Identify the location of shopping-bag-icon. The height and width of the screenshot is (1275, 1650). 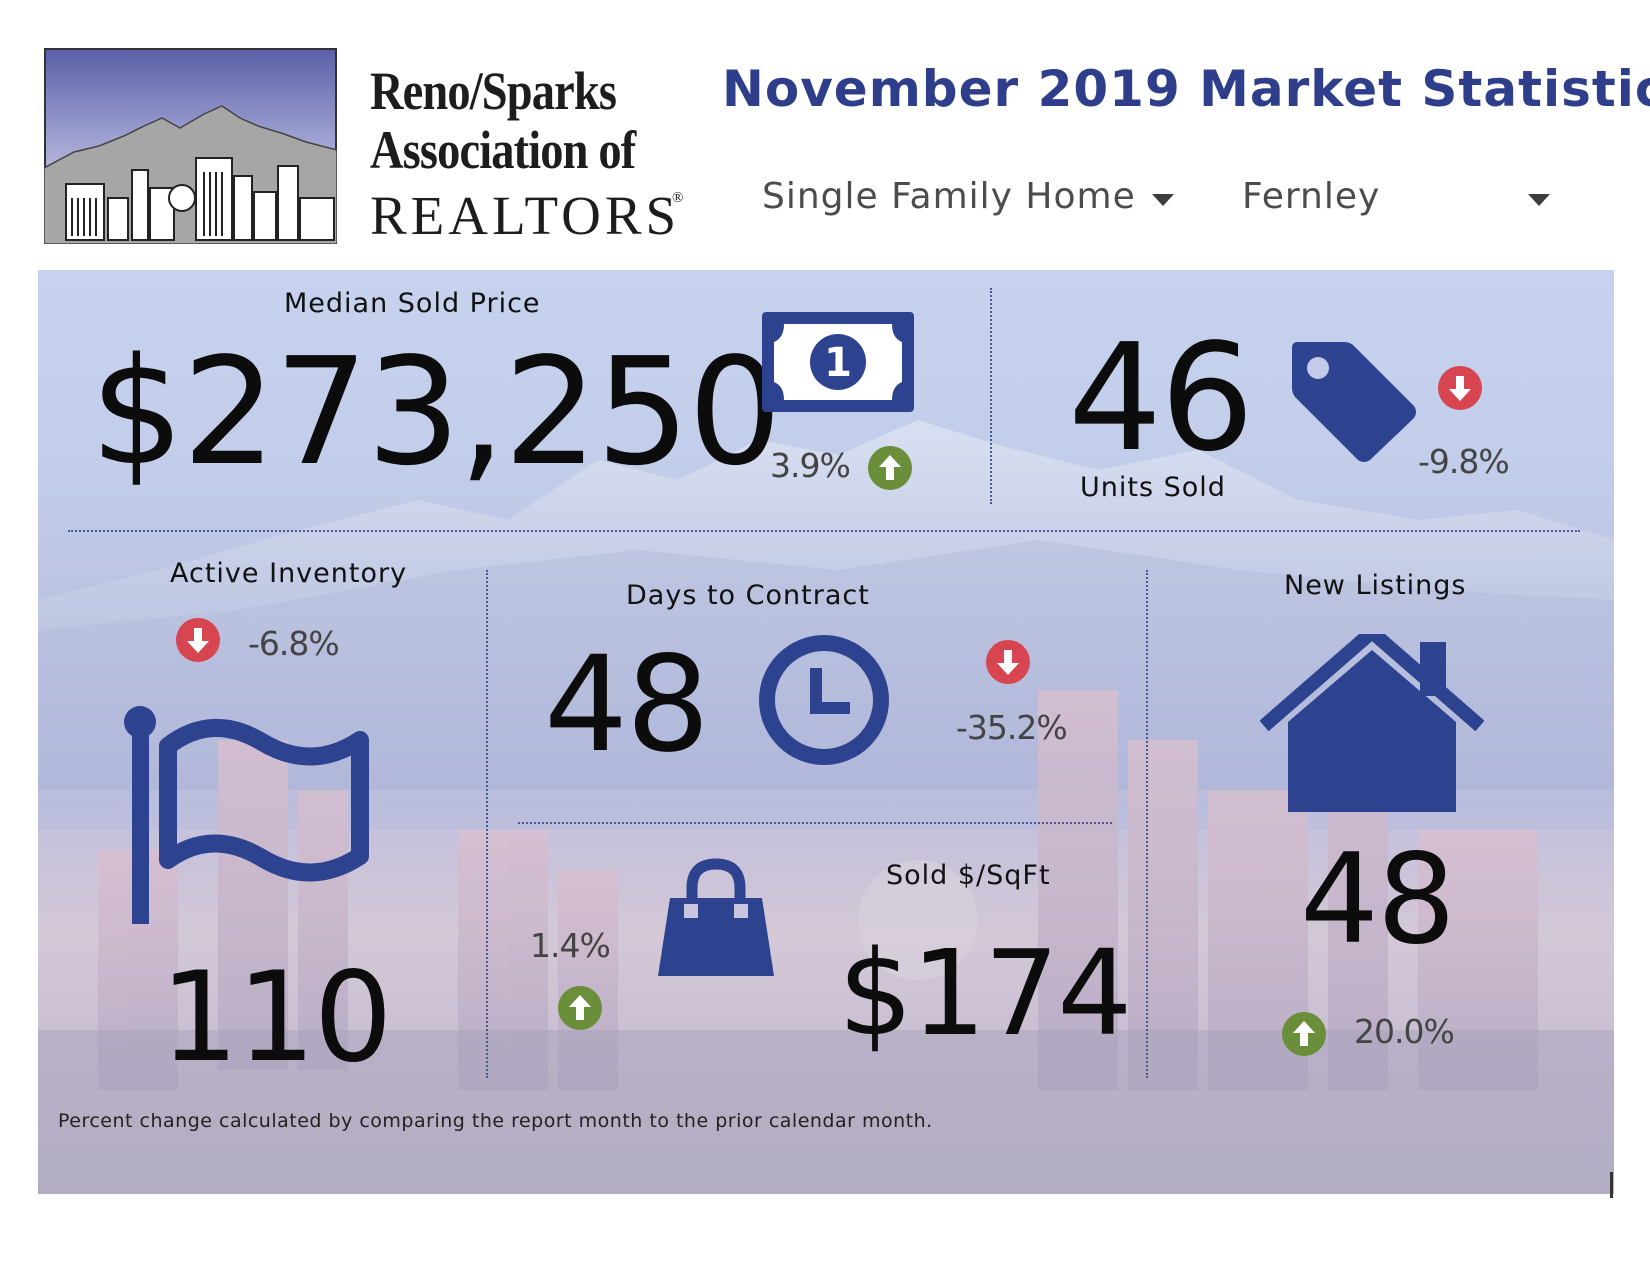
(716, 918).